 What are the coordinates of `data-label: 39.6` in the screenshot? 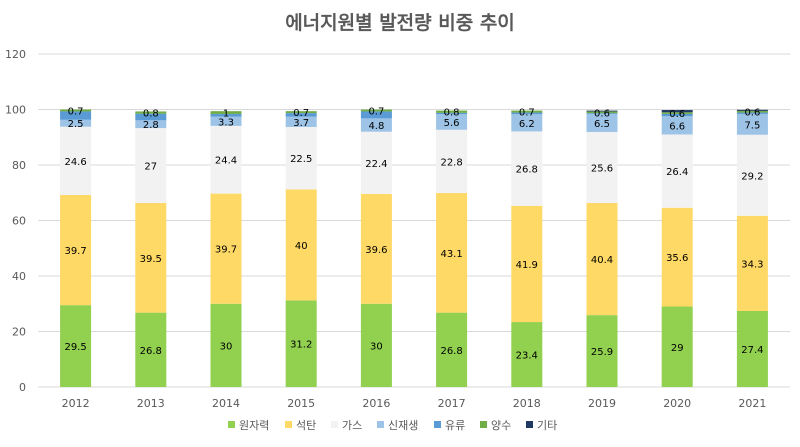 It's located at (376, 250).